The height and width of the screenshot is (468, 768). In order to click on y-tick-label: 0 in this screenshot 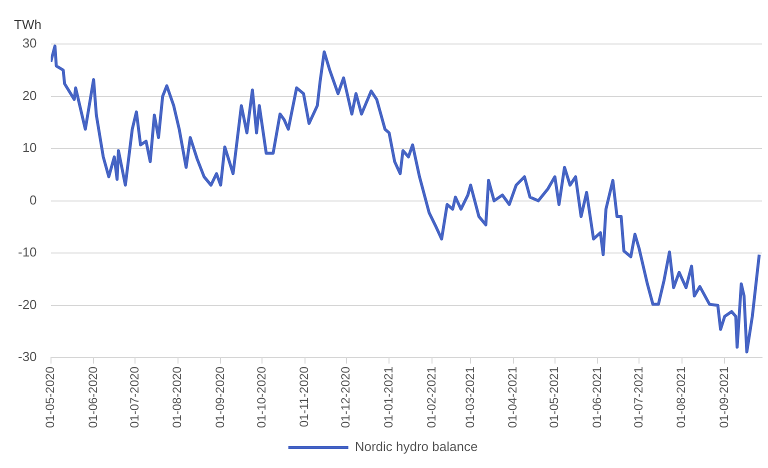, I will do `click(33, 200)`.